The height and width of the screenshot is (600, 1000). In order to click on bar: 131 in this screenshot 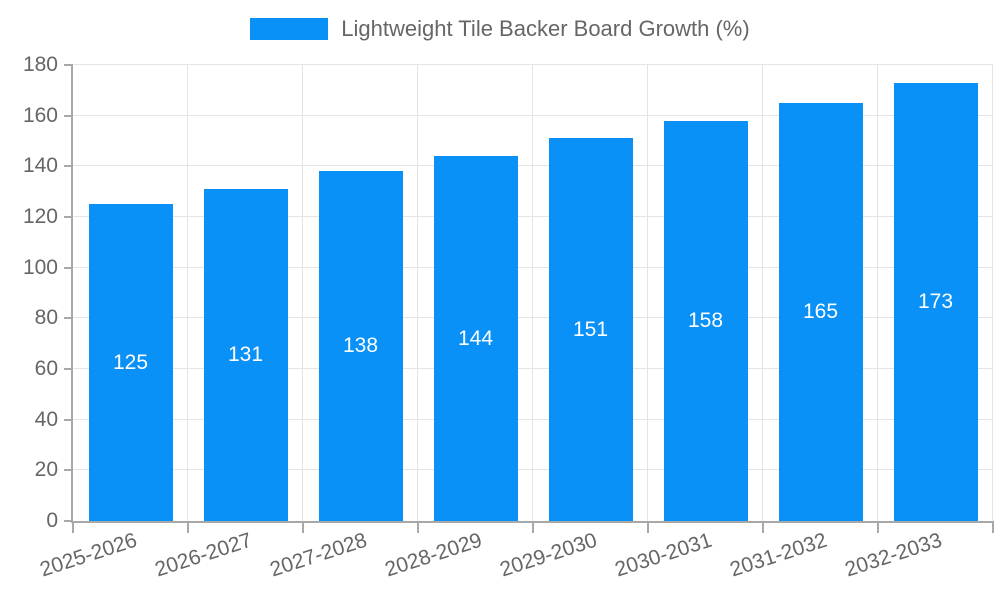, I will do `click(245, 355)`.